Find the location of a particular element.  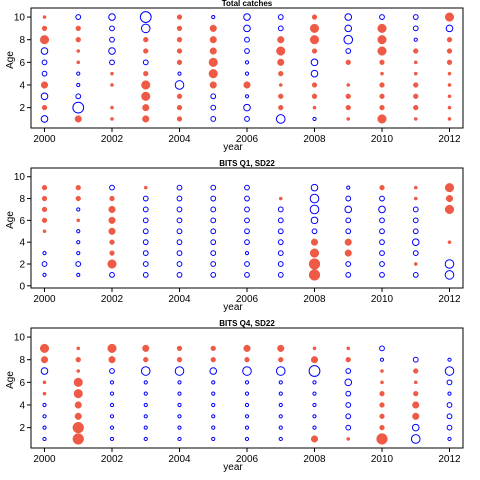

x-tick-label: 2002 is located at coordinates (112, 139).